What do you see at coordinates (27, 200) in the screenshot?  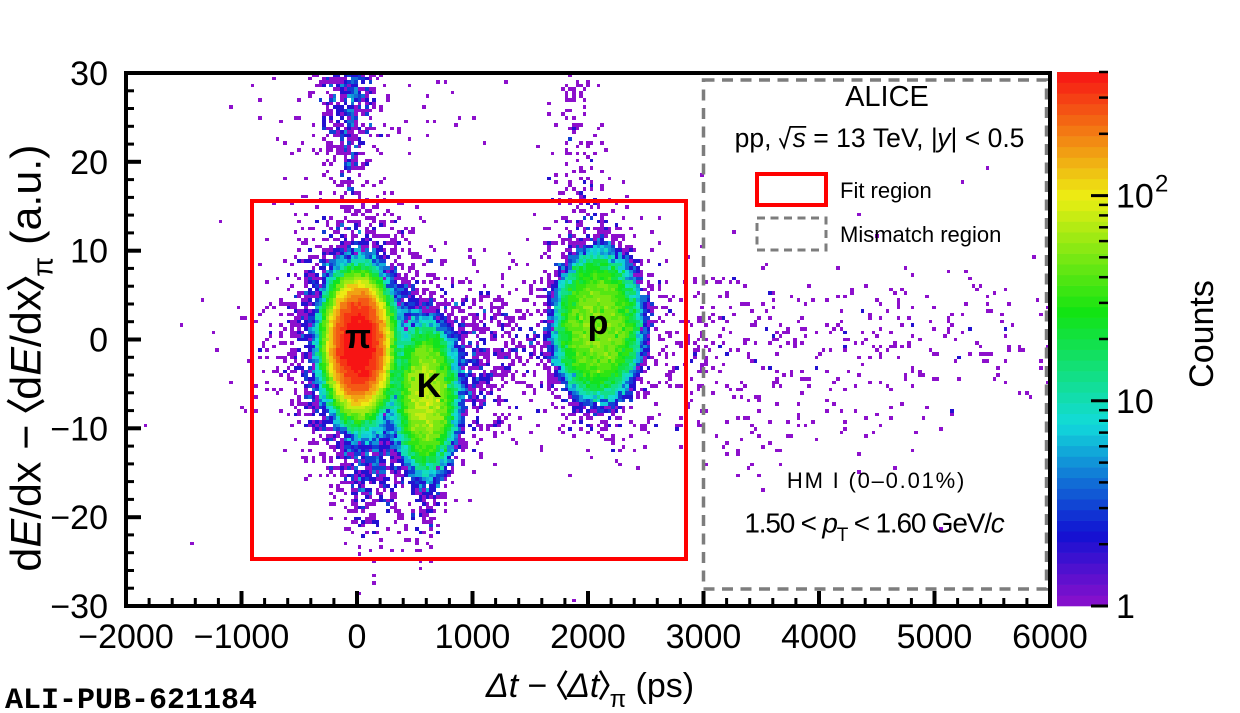 I see `svg-text: (a.u.)` at bounding box center [27, 200].